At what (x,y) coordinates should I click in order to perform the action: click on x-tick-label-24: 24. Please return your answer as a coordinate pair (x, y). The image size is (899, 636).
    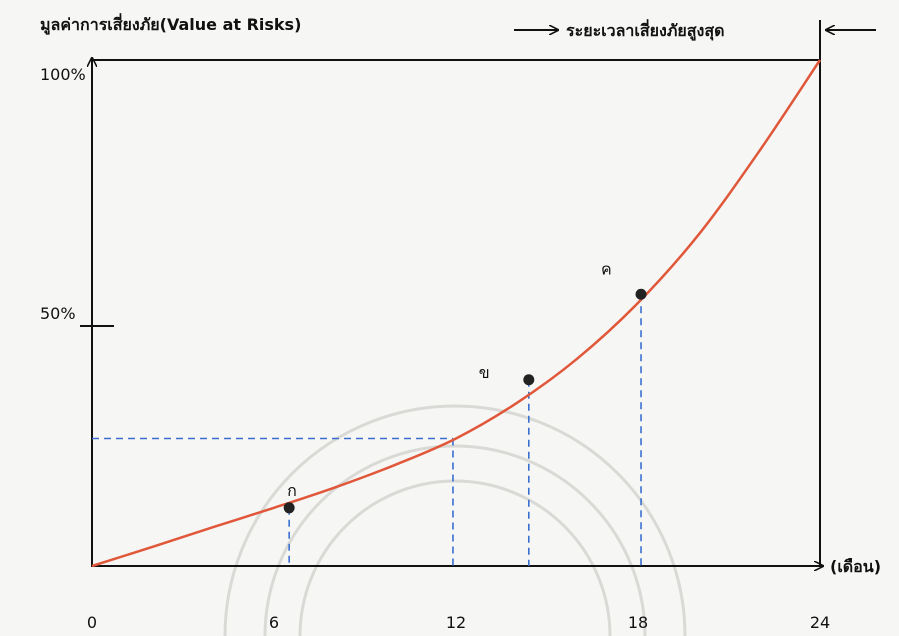
    Looking at the image, I should click on (820, 622).